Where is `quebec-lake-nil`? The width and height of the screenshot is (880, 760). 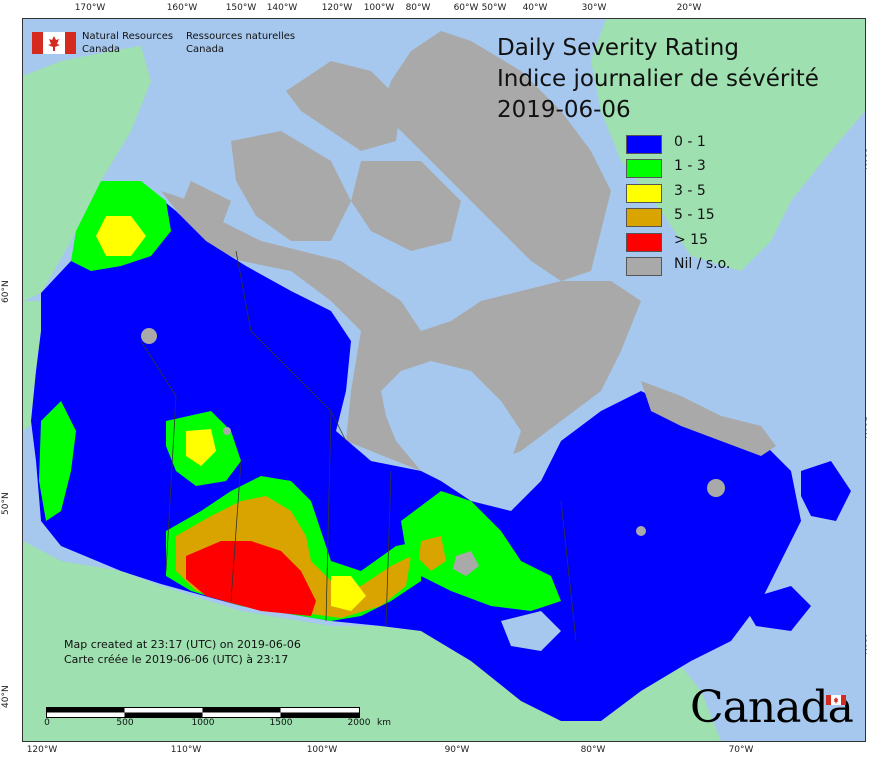 quebec-lake-nil is located at coordinates (716, 488).